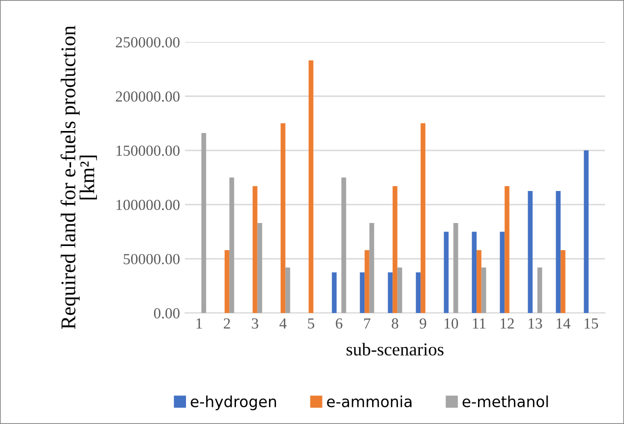 This screenshot has height=424, width=624. I want to click on x-tick-label: 7, so click(367, 323).